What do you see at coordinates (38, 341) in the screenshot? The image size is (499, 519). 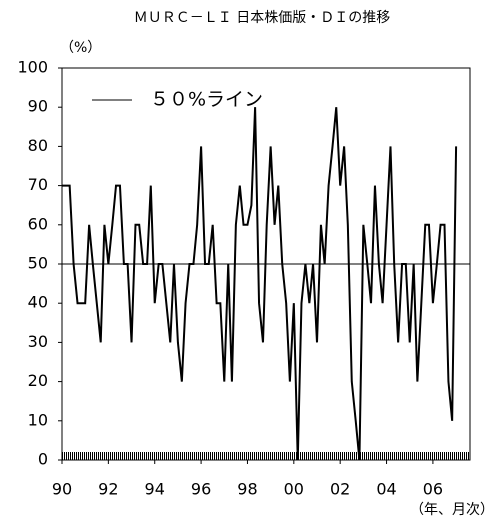 I see `y-tick-label: 30` at bounding box center [38, 341].